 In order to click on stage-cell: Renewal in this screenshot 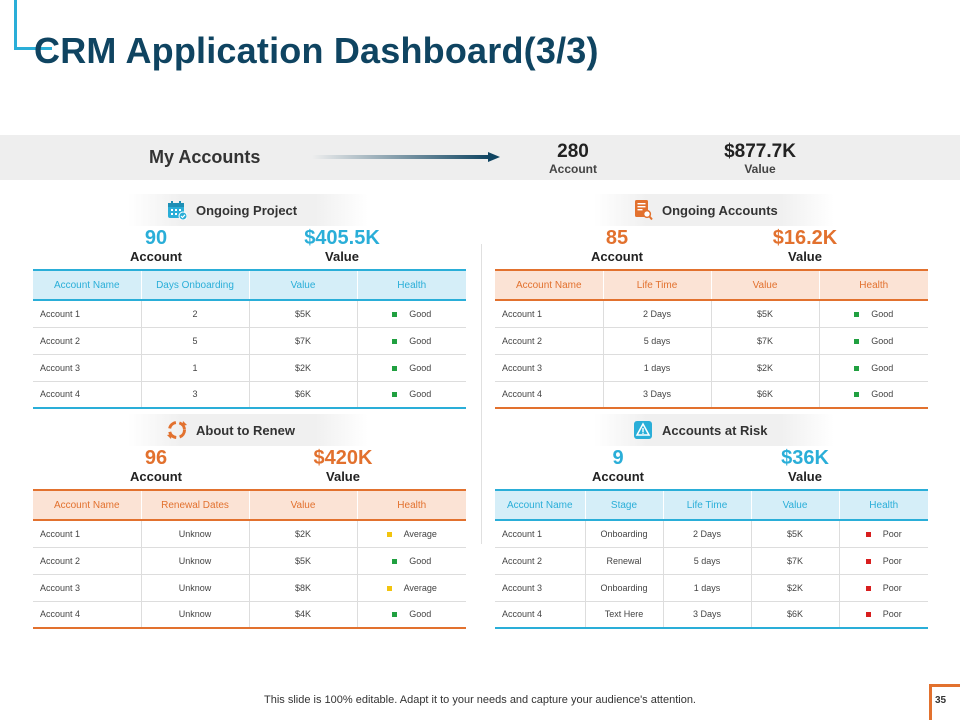, I will do `click(623, 561)`.